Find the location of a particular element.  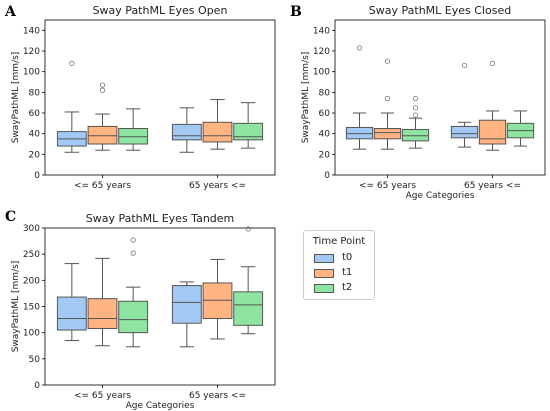

plot-frame is located at coordinates (440, 97).